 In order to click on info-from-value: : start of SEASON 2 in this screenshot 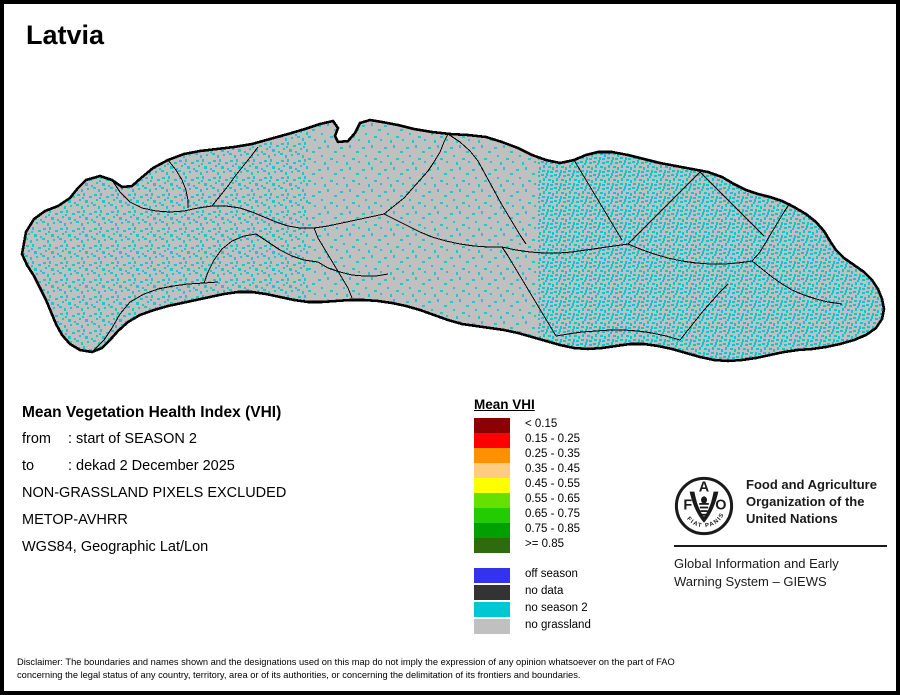, I will do `click(132, 439)`.